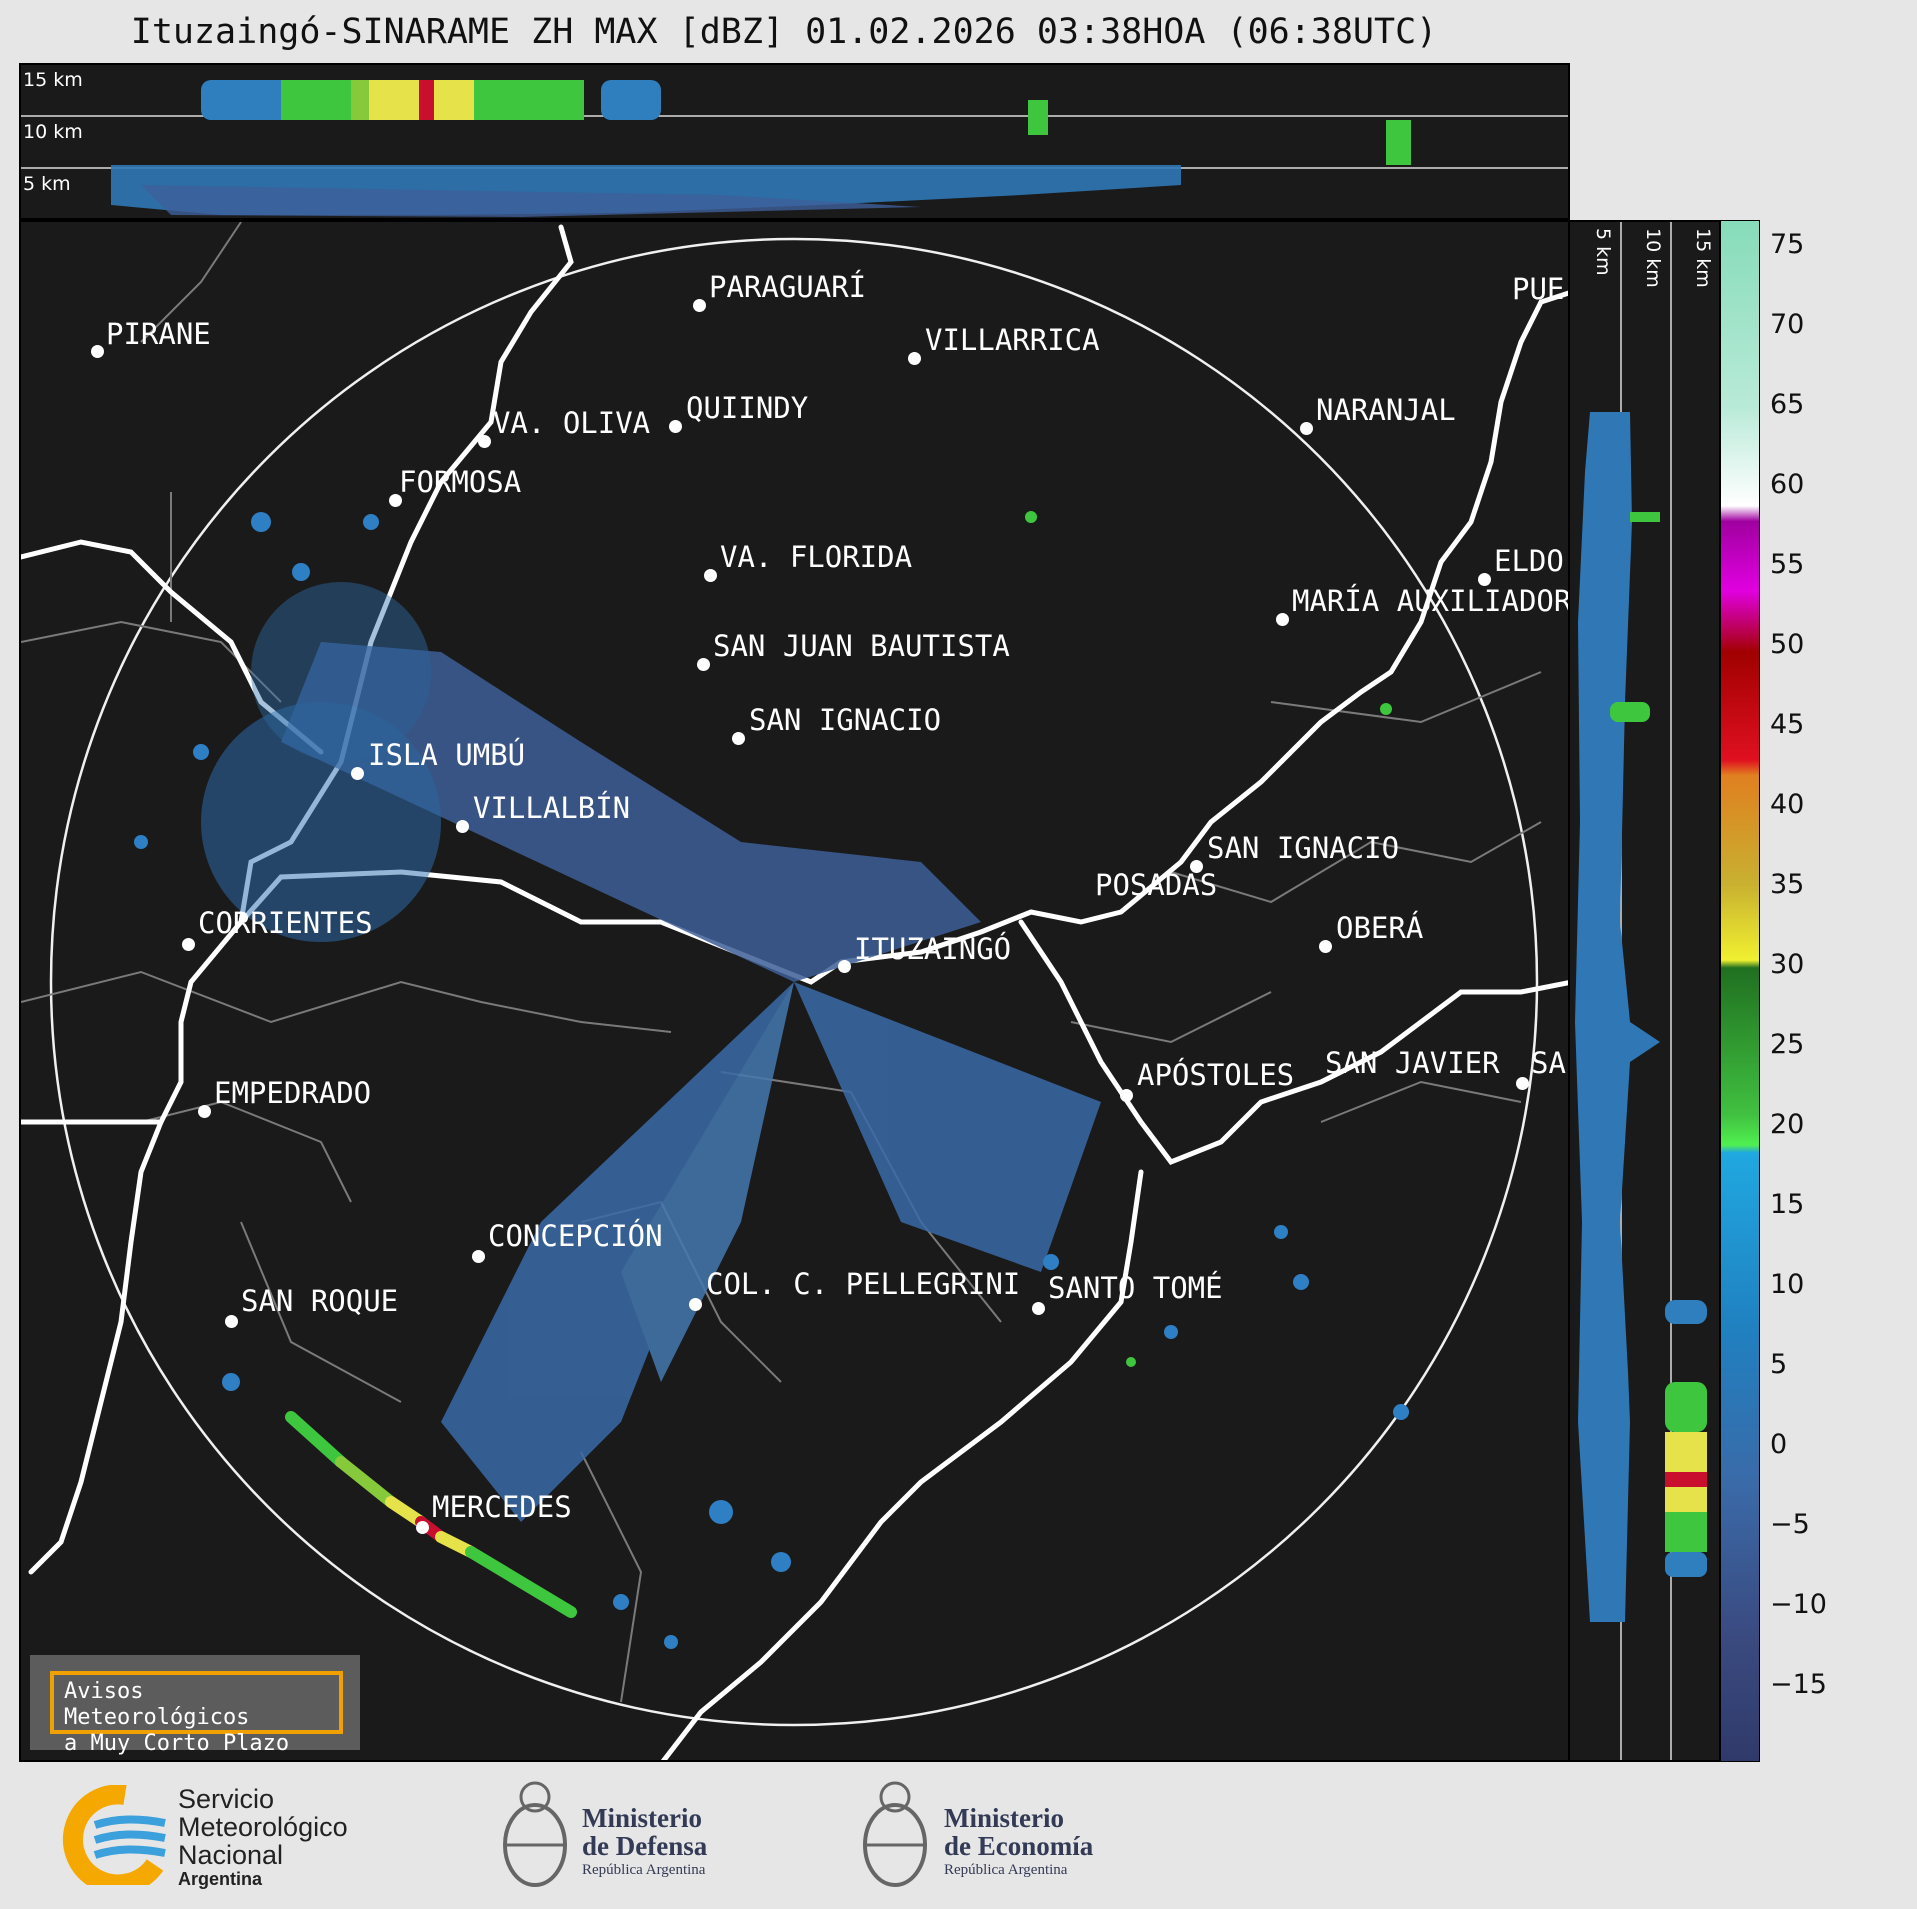 This screenshot has width=1917, height=1909. I want to click on city-label: FORMOSA, so click(460, 482).